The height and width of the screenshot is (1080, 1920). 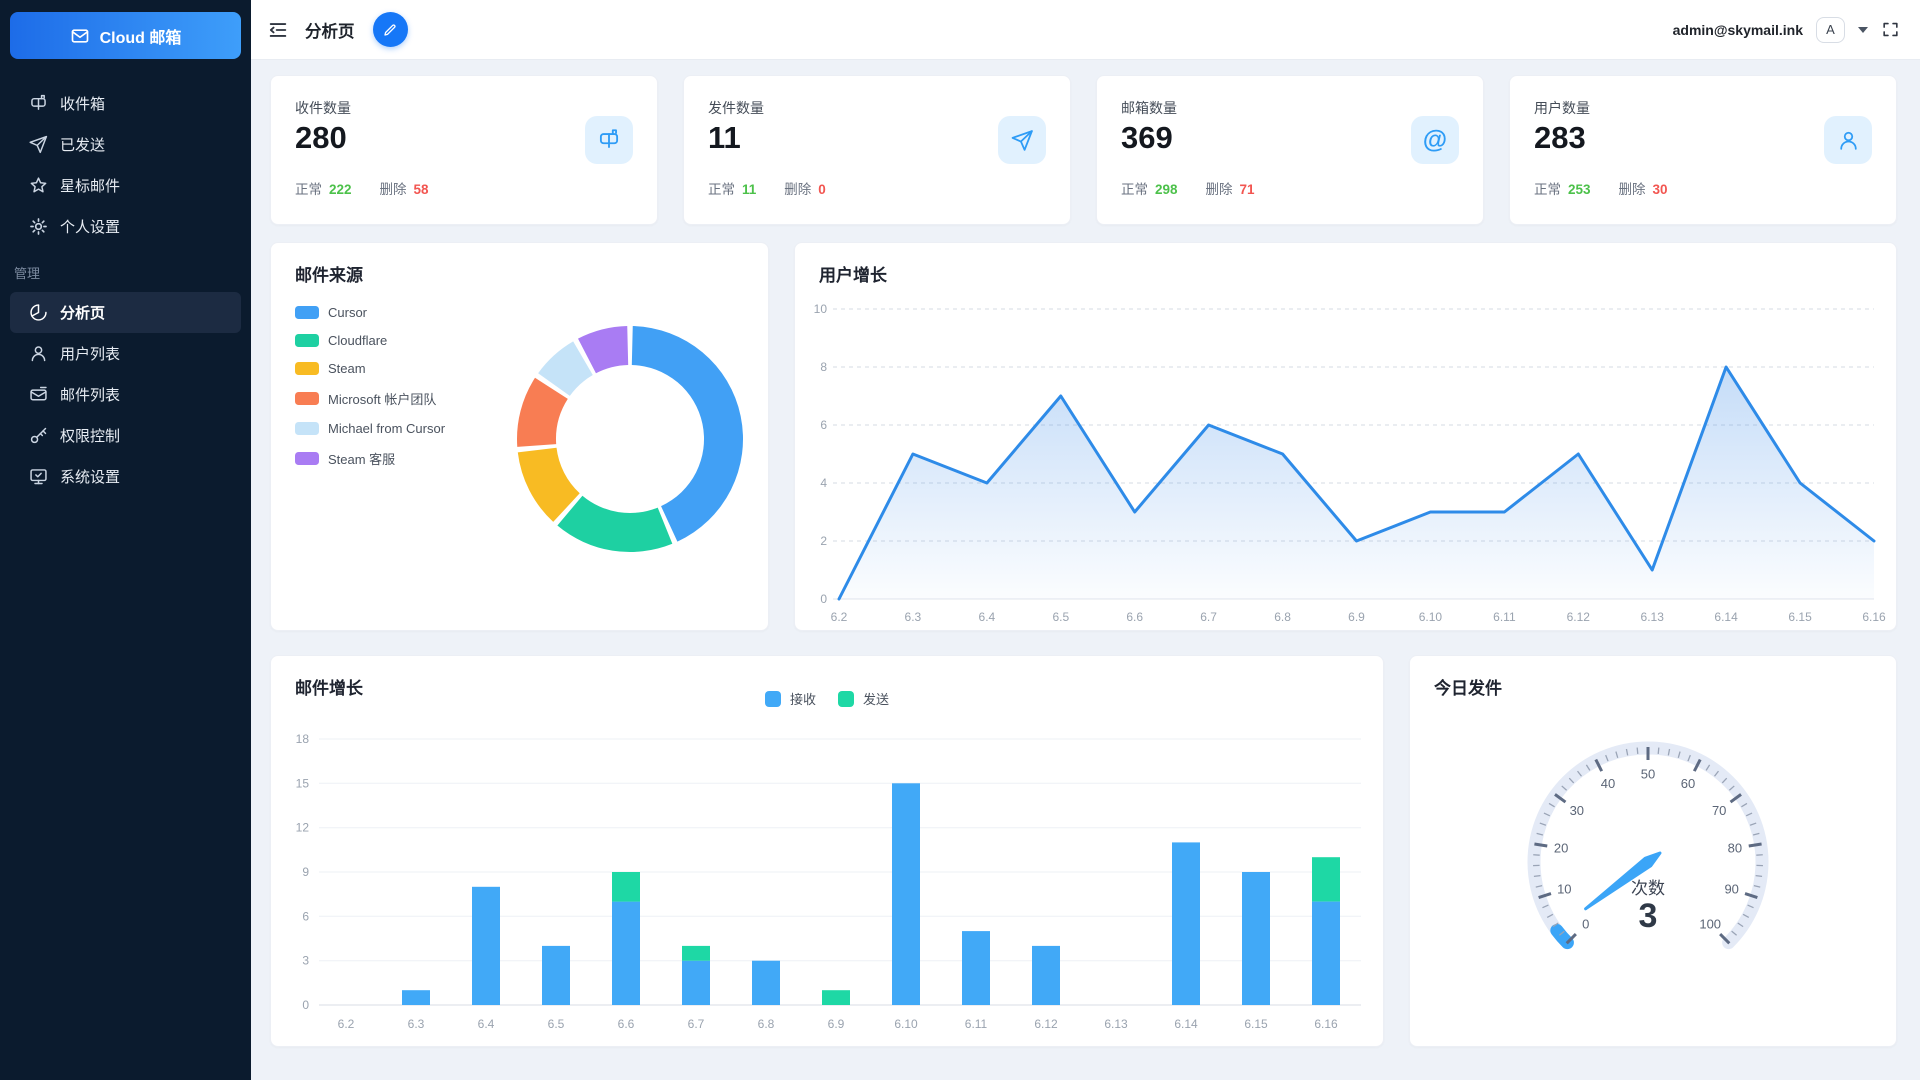 I want to click on gauge-tick-label: 90, so click(x=1731, y=889).